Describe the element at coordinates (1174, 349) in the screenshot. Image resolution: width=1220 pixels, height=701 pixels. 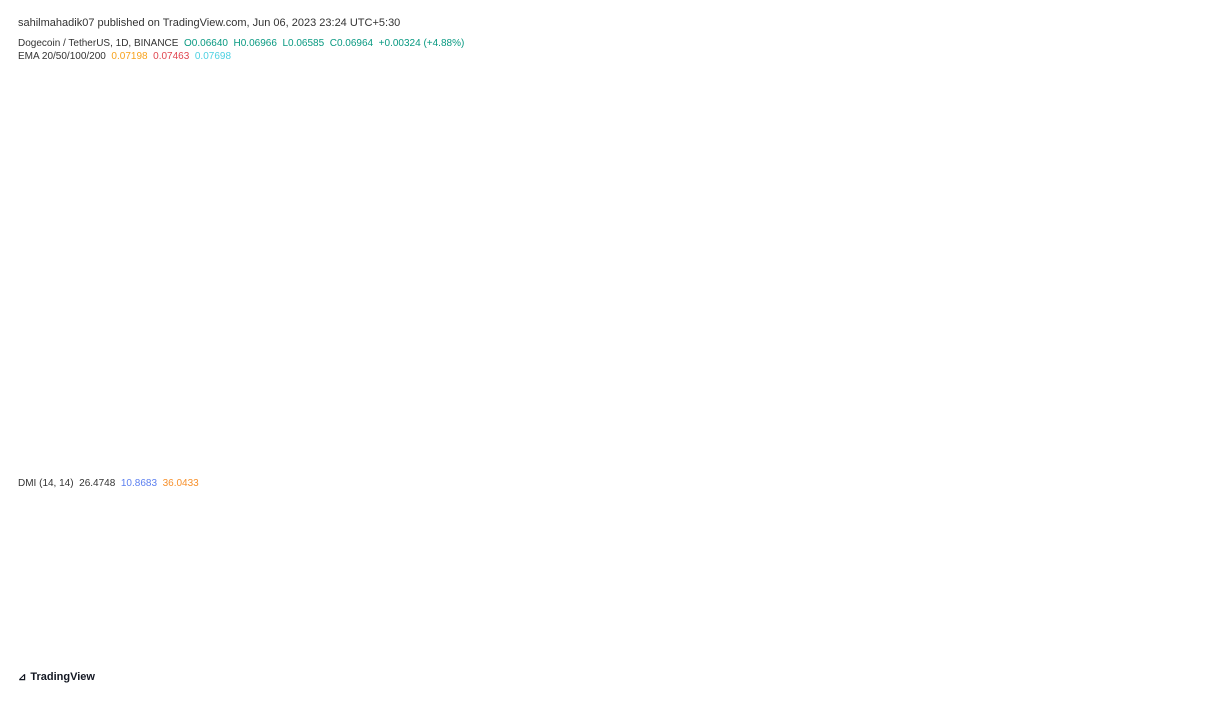
I see `price-label: 0.06284` at that location.